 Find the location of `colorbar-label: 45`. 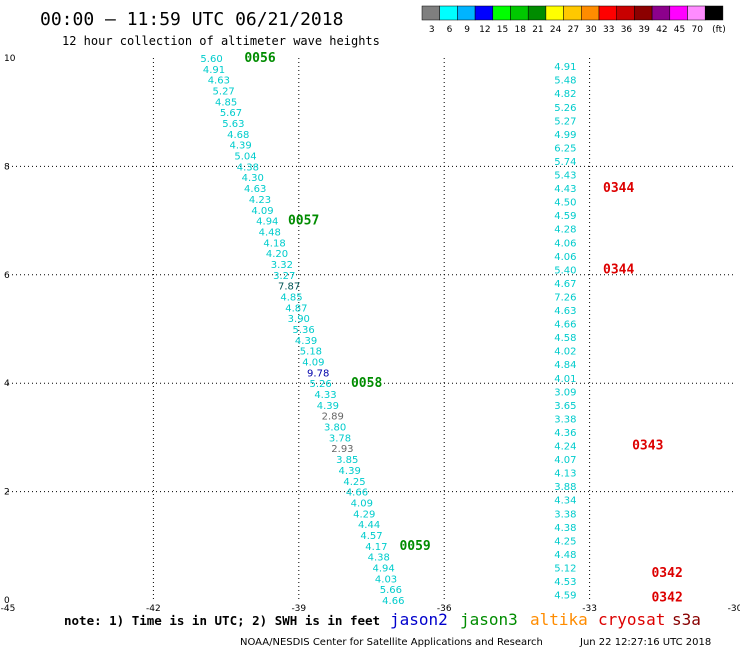

colorbar-label: 45 is located at coordinates (679, 30).